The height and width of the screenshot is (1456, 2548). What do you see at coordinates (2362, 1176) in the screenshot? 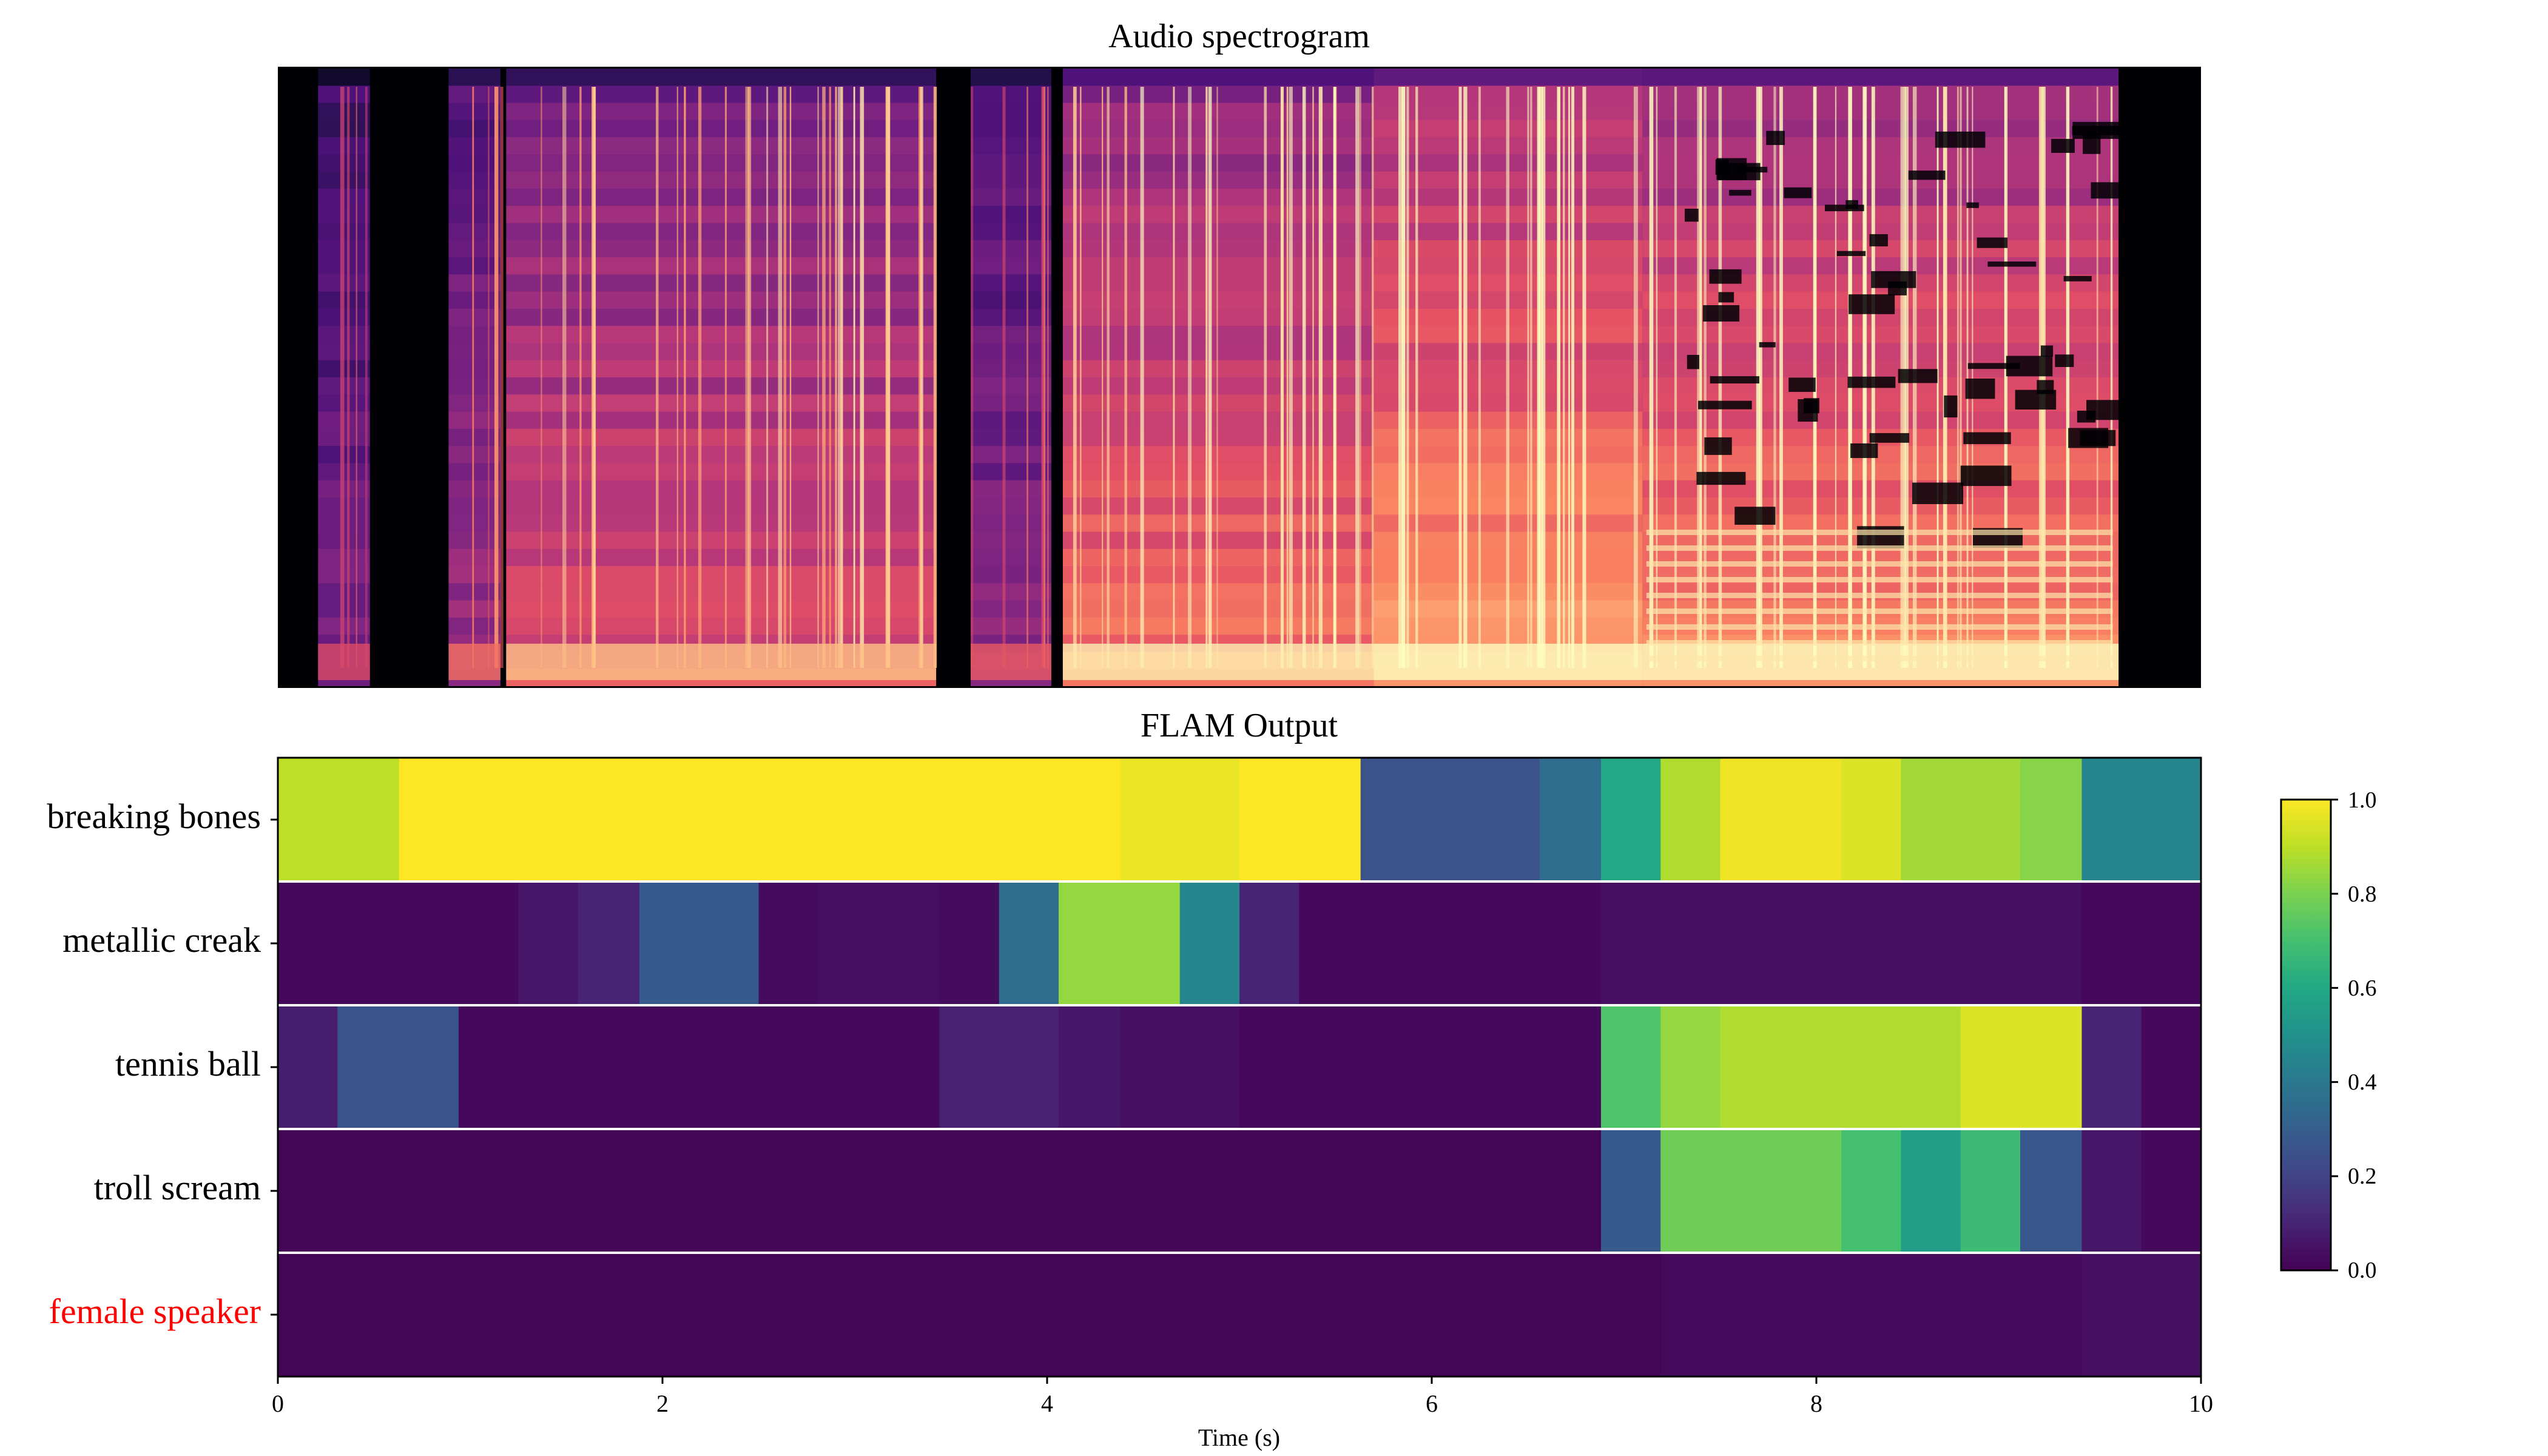
I see `colorbar-tick-label: 0.2` at bounding box center [2362, 1176].